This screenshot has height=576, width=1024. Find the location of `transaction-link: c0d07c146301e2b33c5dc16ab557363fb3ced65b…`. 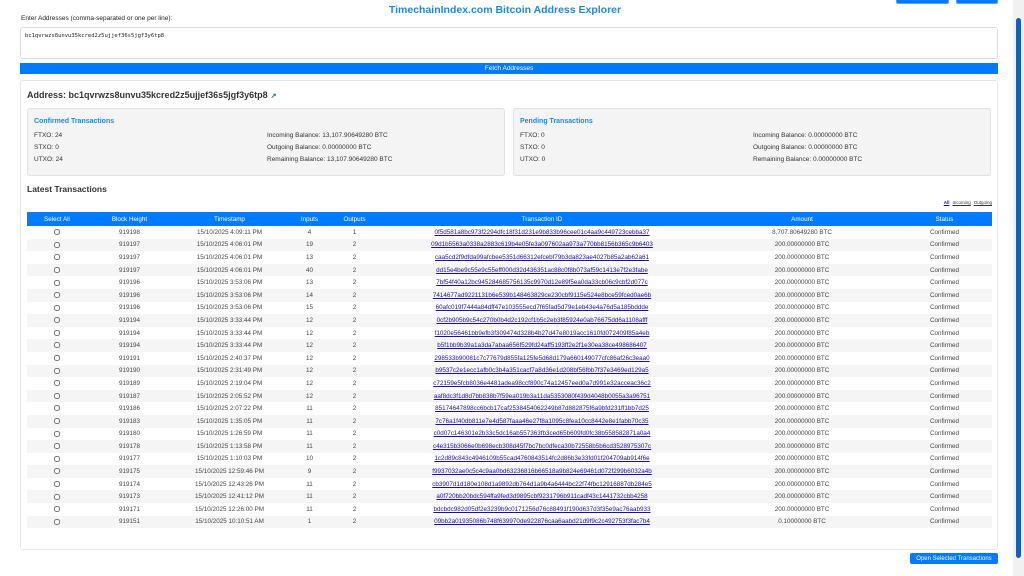

transaction-link: c0d07c146301e2b33c5dc16ab557363fb3ced65b… is located at coordinates (542, 434).